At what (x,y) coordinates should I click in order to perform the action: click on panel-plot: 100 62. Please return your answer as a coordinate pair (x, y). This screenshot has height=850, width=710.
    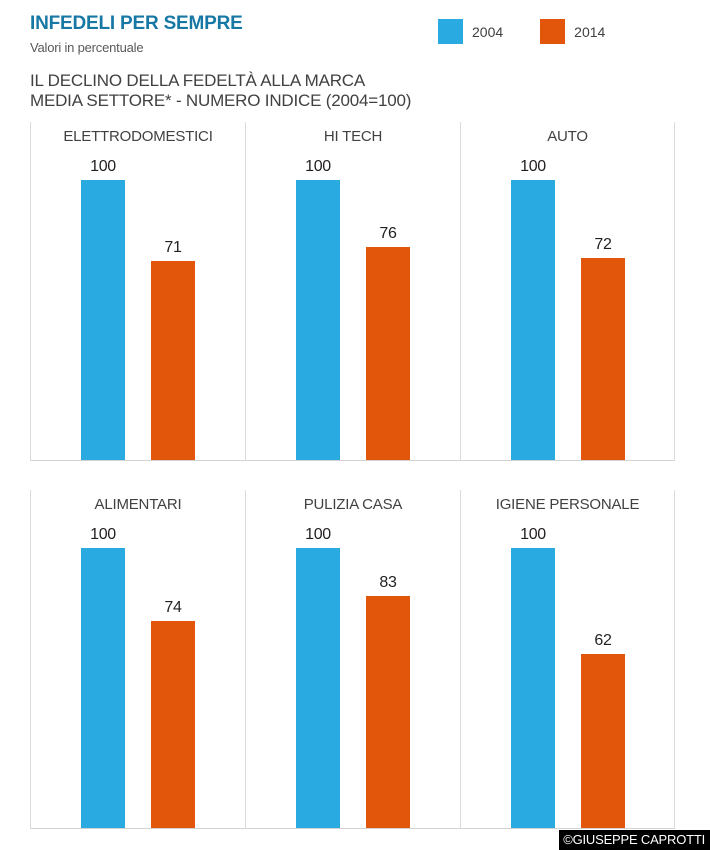
    Looking at the image, I should click on (567, 671).